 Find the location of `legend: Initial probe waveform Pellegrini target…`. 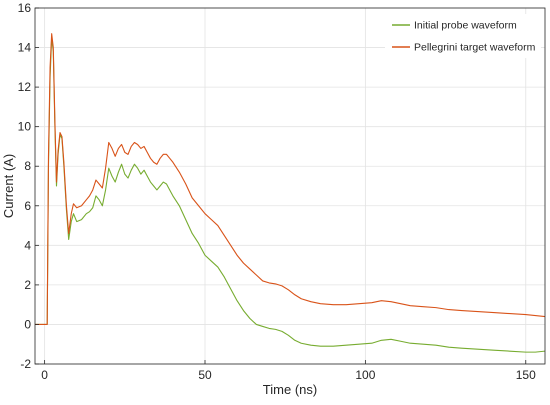

legend: Initial probe waveform Pellegrini target… is located at coordinates (463, 36).